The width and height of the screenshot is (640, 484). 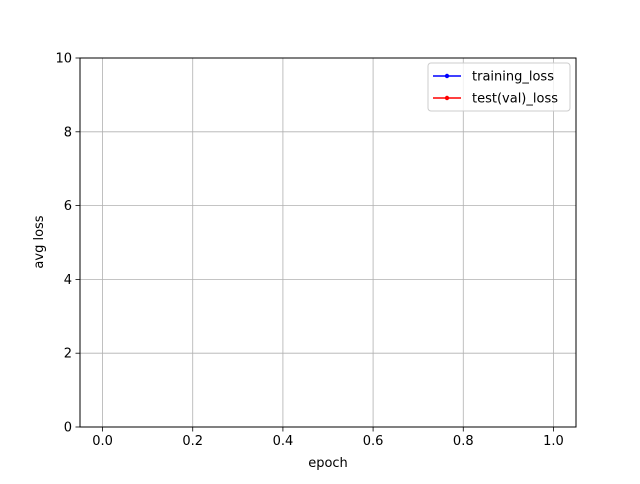 What do you see at coordinates (283, 441) in the screenshot?
I see `x-tick-label: 0.4` at bounding box center [283, 441].